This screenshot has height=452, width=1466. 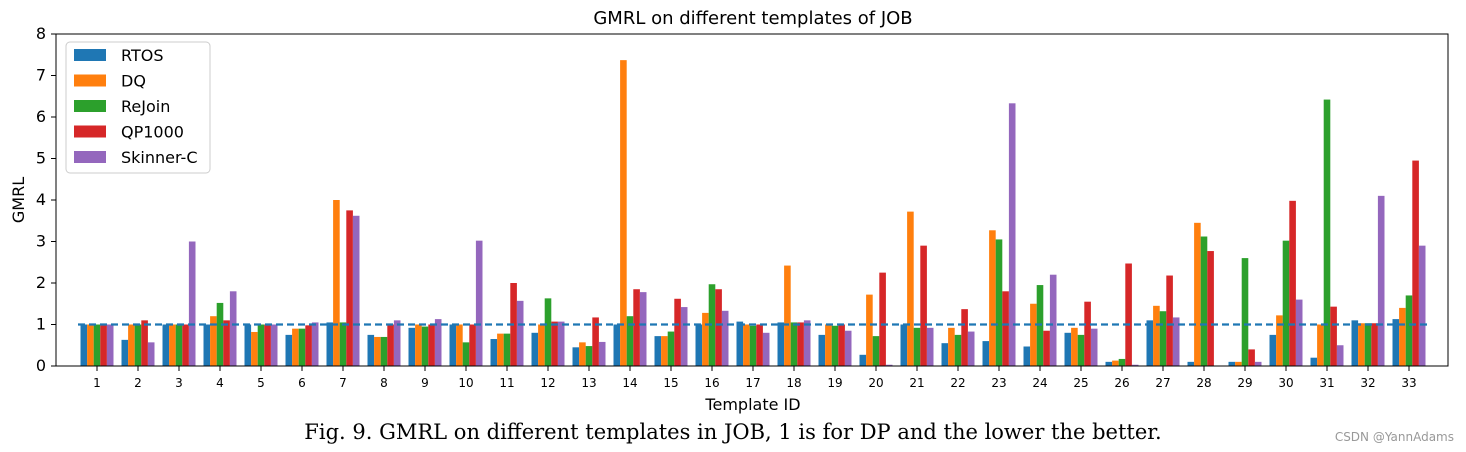 I want to click on y-tick-label: 7, so click(x=41, y=75).